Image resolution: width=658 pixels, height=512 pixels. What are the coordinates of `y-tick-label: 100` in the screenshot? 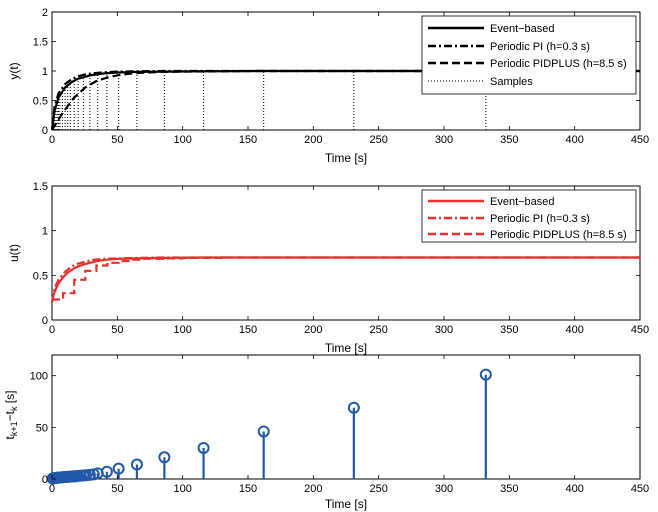 It's located at (39, 377).